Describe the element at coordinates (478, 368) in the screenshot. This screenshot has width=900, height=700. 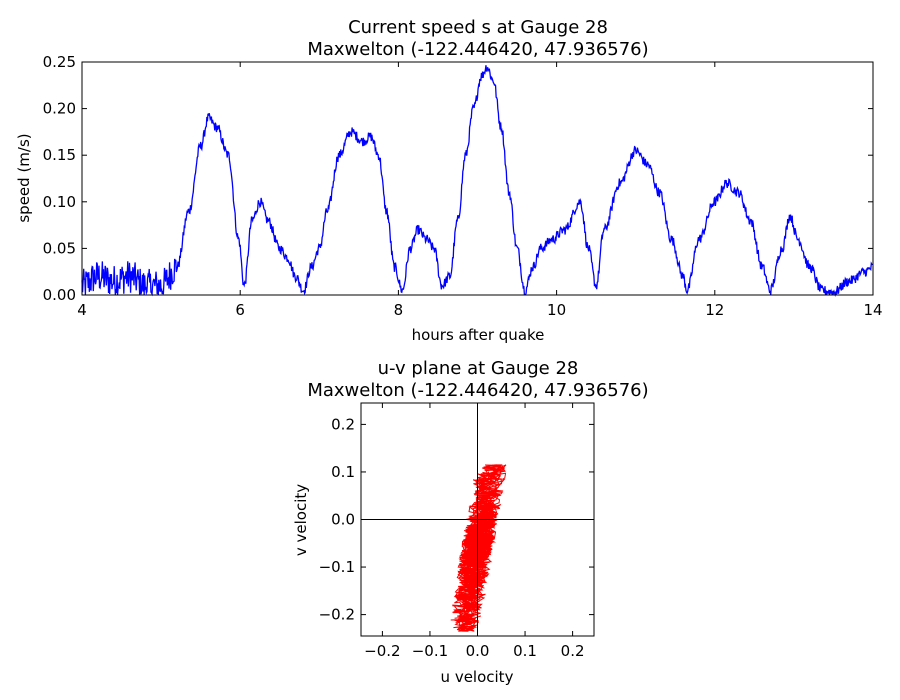
I see `uv-chart-title: u-v plane at Gauge 28` at that location.